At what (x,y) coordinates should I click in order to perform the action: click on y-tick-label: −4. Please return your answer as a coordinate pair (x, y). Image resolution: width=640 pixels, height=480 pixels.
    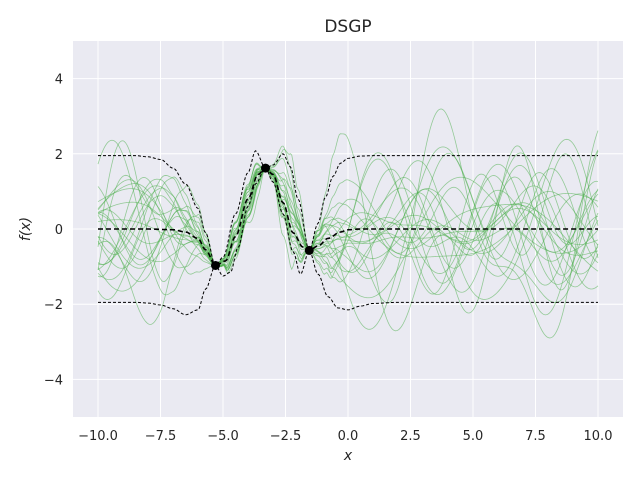
    Looking at the image, I should click on (53, 380).